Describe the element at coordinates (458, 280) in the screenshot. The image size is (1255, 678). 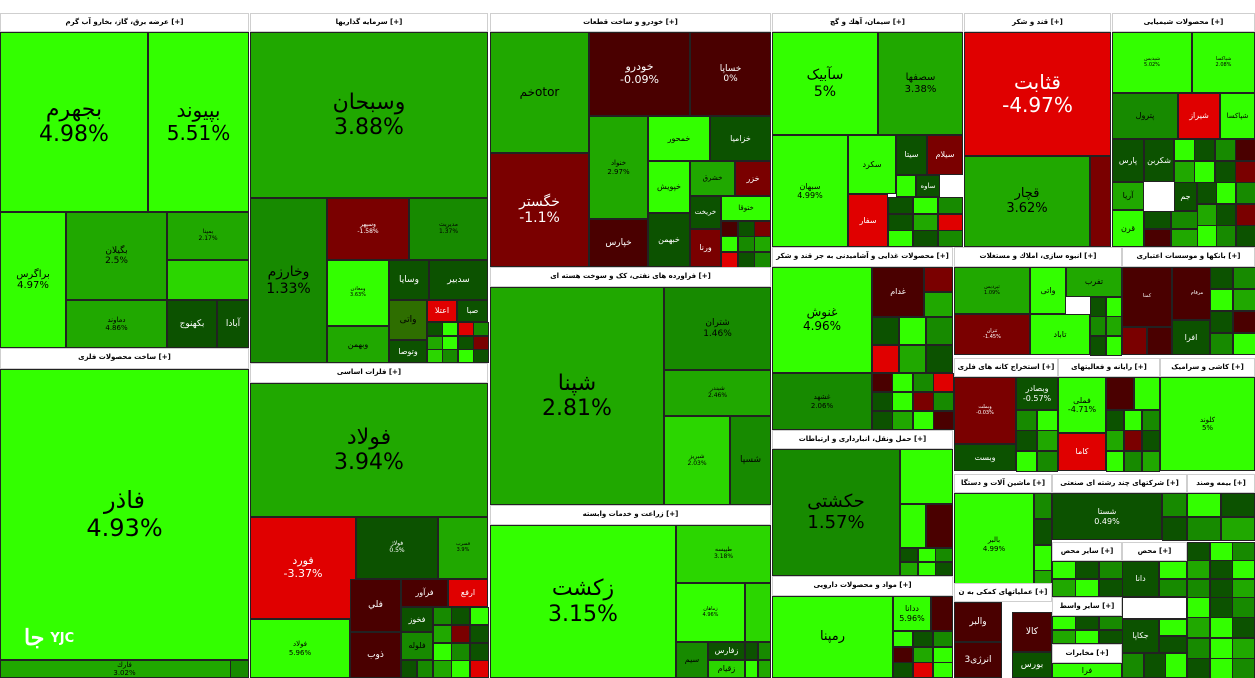
I see `stock-tile: سدبیر` at that location.